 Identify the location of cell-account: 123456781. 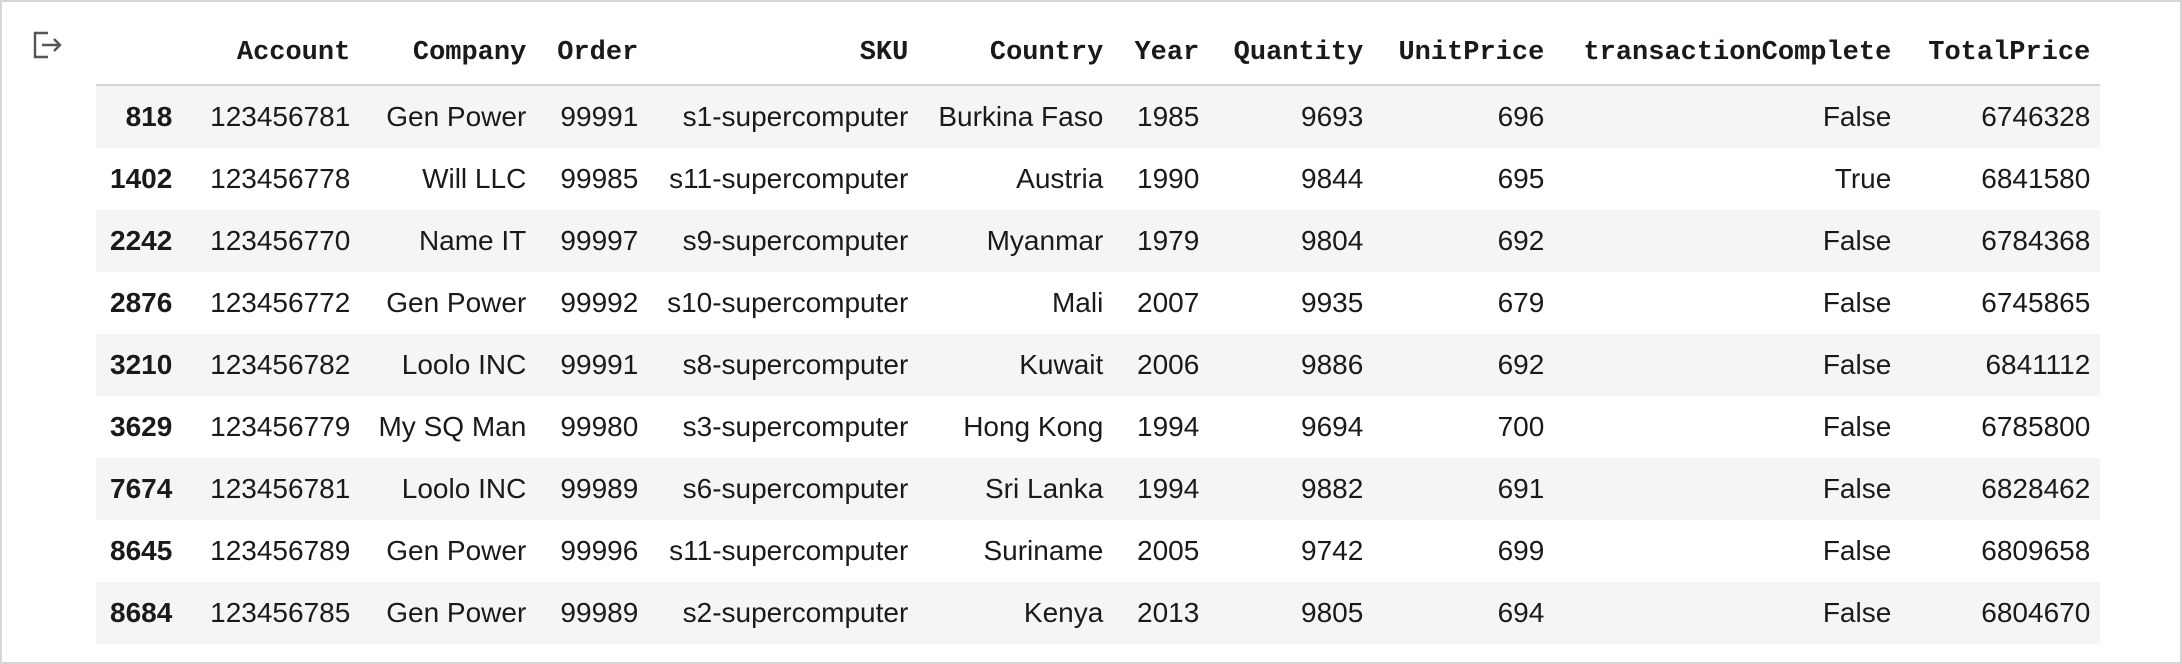
(280, 116).